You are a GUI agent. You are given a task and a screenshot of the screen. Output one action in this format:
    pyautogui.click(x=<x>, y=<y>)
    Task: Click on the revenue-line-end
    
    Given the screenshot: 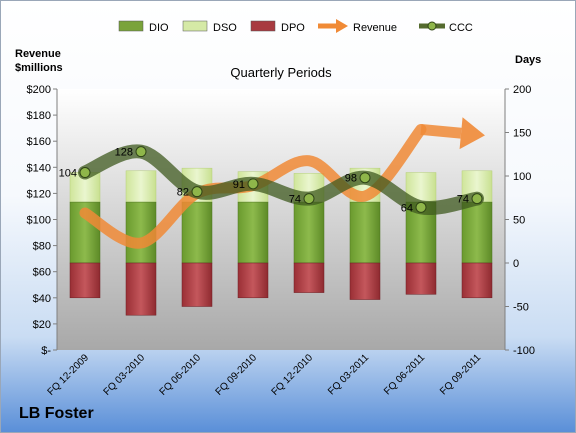 What is the action you would take?
    pyautogui.click(x=441, y=131)
    